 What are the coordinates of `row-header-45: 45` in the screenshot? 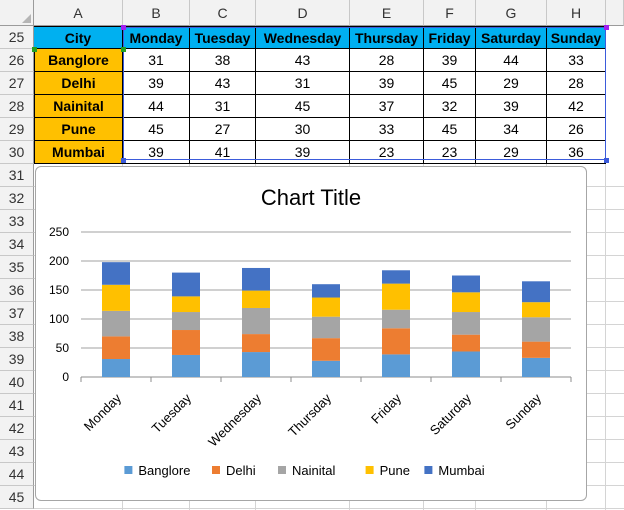 It's located at (17, 497).